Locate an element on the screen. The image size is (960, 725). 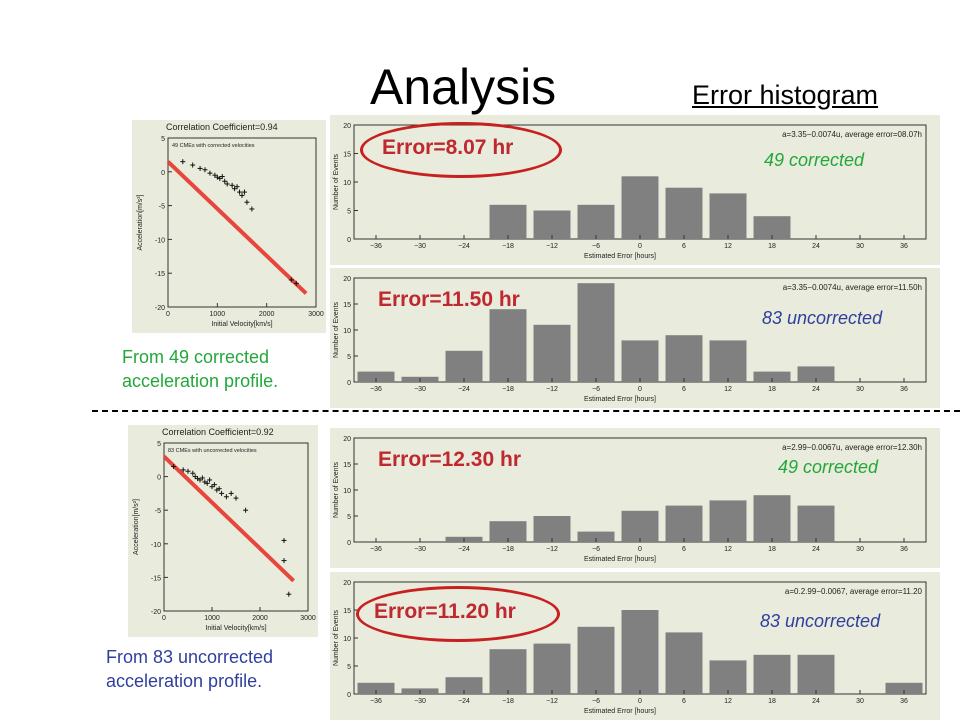
y-tick-label: -5 is located at coordinates (162, 207).